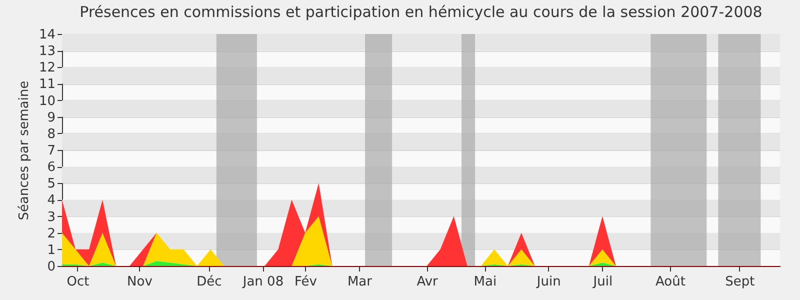 This screenshot has width=800, height=300. Describe the element at coordinates (548, 282) in the screenshot. I see `x-tick-label: Juin` at that location.